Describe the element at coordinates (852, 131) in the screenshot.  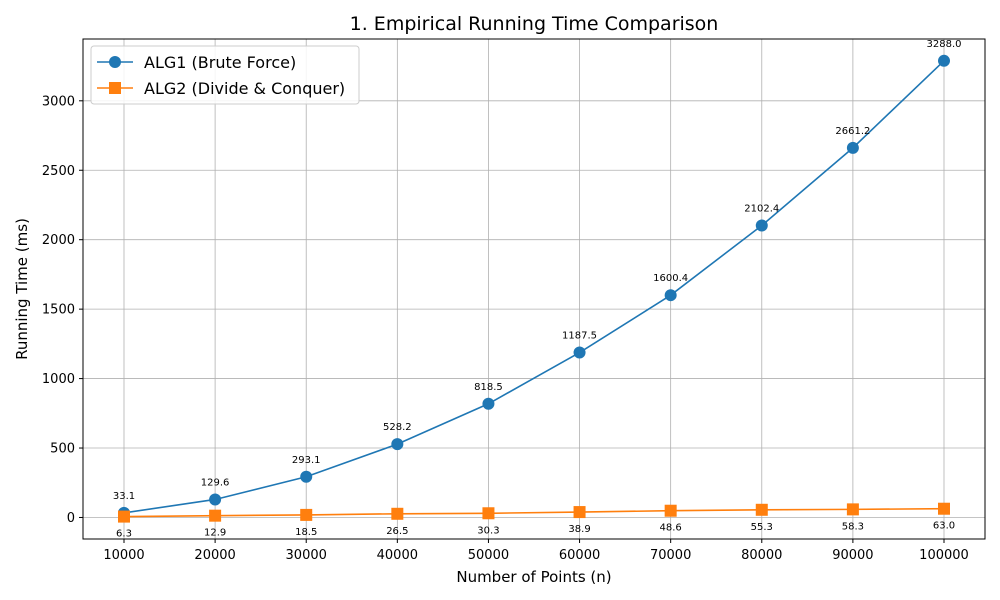
I see `series-1-data-label: 2661.2` at that location.